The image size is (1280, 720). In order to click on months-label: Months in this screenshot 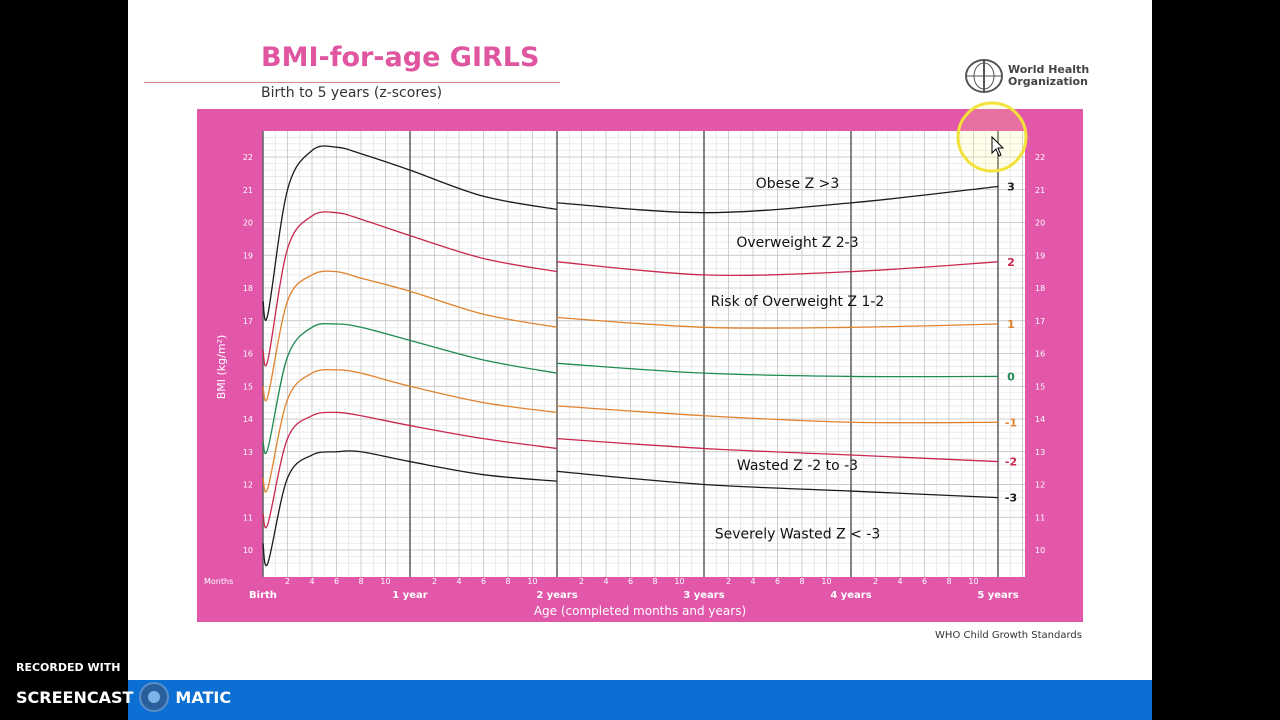, I will do `click(218, 581)`.